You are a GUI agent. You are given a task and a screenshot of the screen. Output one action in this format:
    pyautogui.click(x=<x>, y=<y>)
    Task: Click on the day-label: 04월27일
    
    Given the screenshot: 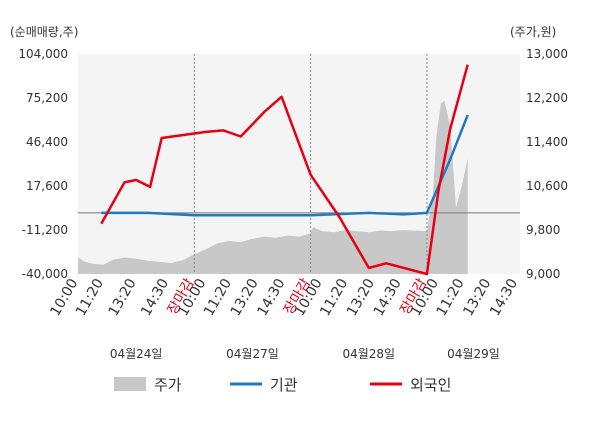 What is the action you would take?
    pyautogui.click(x=252, y=354)
    